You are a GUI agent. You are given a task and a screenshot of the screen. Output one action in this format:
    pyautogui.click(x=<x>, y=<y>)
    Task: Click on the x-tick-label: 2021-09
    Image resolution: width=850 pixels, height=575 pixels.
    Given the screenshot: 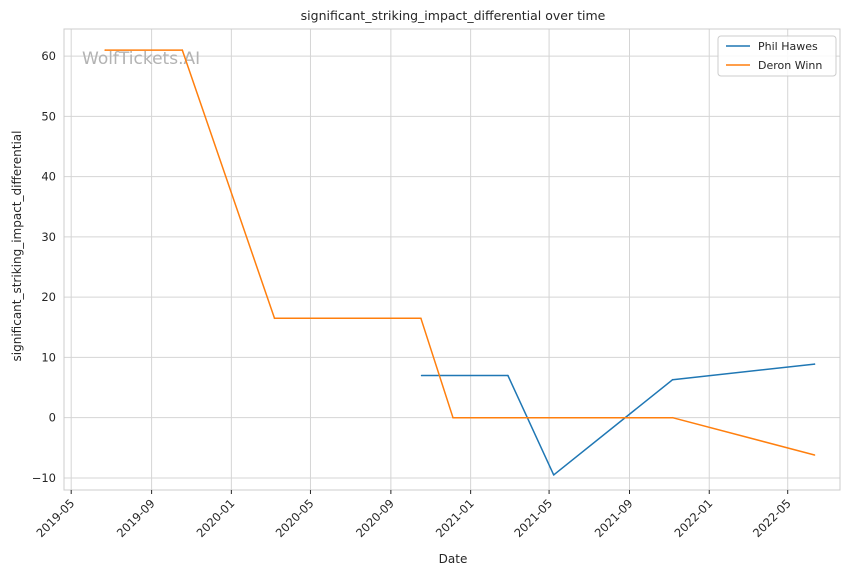 What is the action you would take?
    pyautogui.click(x=614, y=518)
    